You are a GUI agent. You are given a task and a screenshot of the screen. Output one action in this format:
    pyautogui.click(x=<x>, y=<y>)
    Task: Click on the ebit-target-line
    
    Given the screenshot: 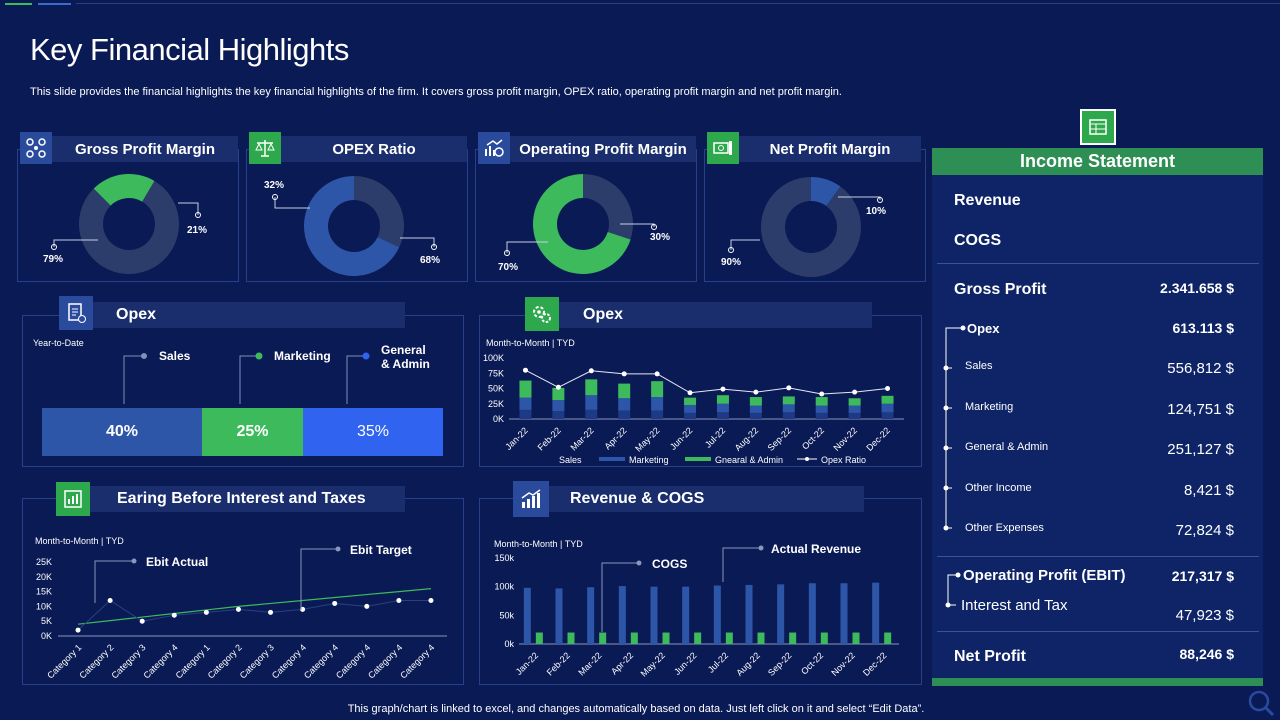 What is the action you would take?
    pyautogui.click(x=254, y=606)
    